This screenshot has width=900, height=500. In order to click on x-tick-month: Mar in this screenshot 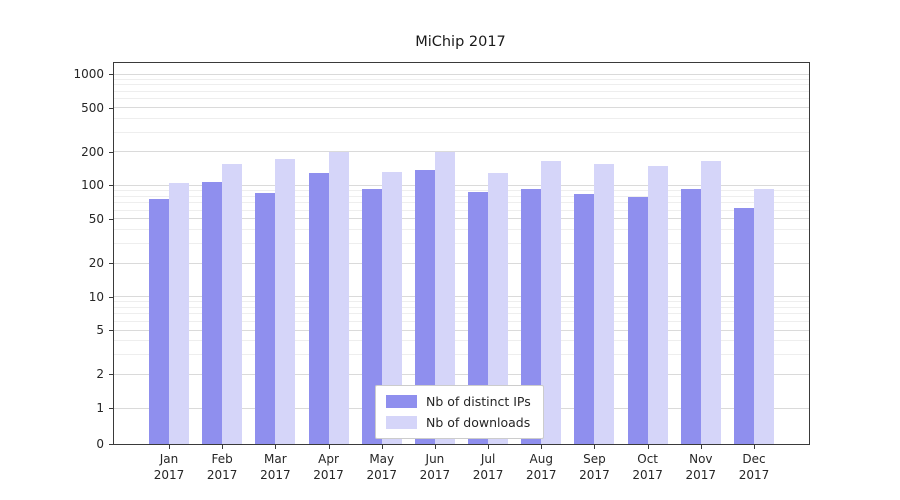, I will do `click(275, 459)`.